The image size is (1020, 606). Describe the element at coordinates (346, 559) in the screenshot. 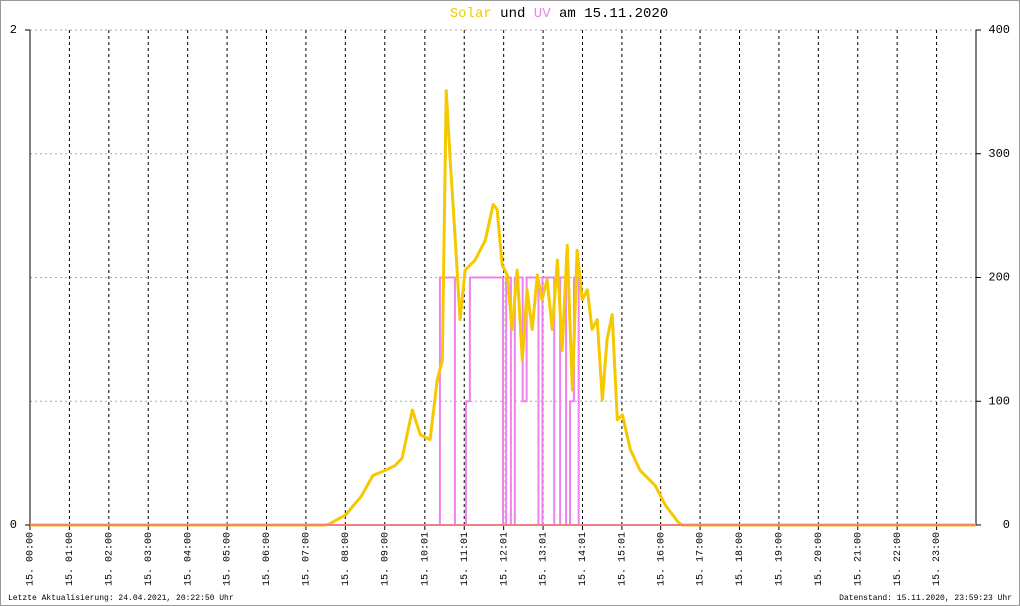

I see `x-tick-label: 15. 08:00` at that location.